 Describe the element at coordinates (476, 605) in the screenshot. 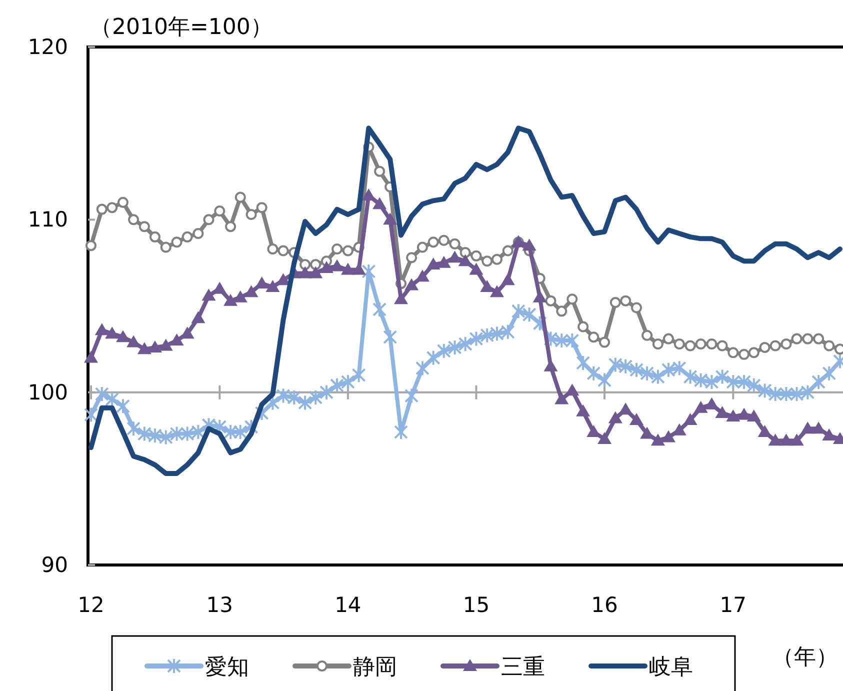

I see `x-tick-label: 15` at that location.